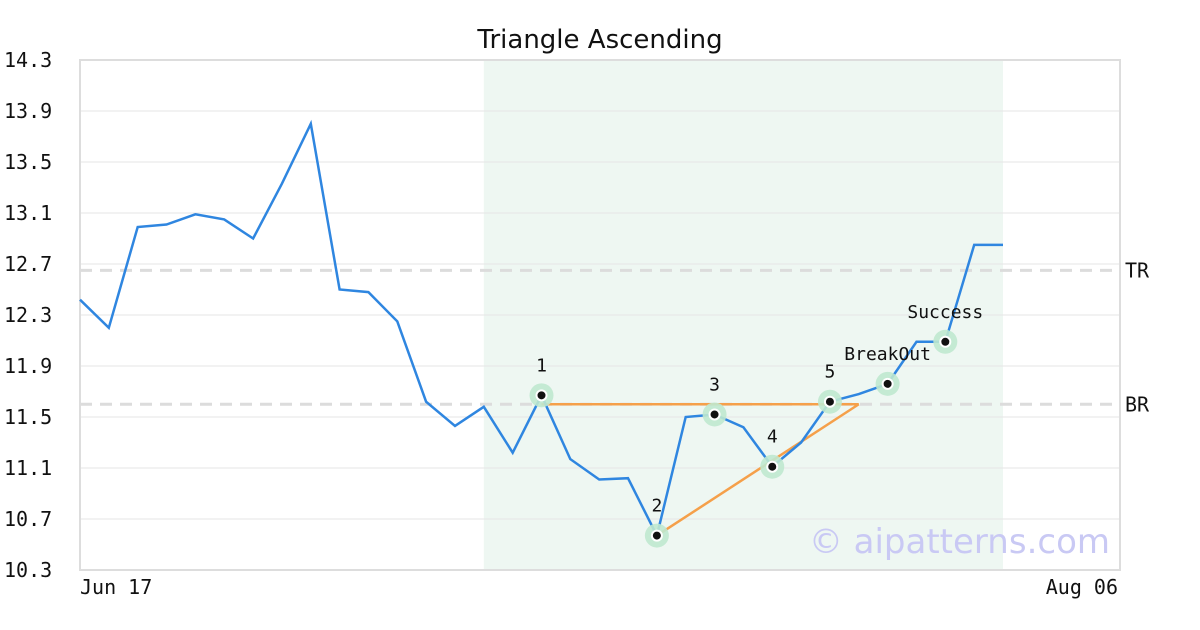 Image resolution: width=1200 pixels, height=630 pixels. Describe the element at coordinates (1082, 587) in the screenshot. I see `x-tick-label: Aug 06` at that location.